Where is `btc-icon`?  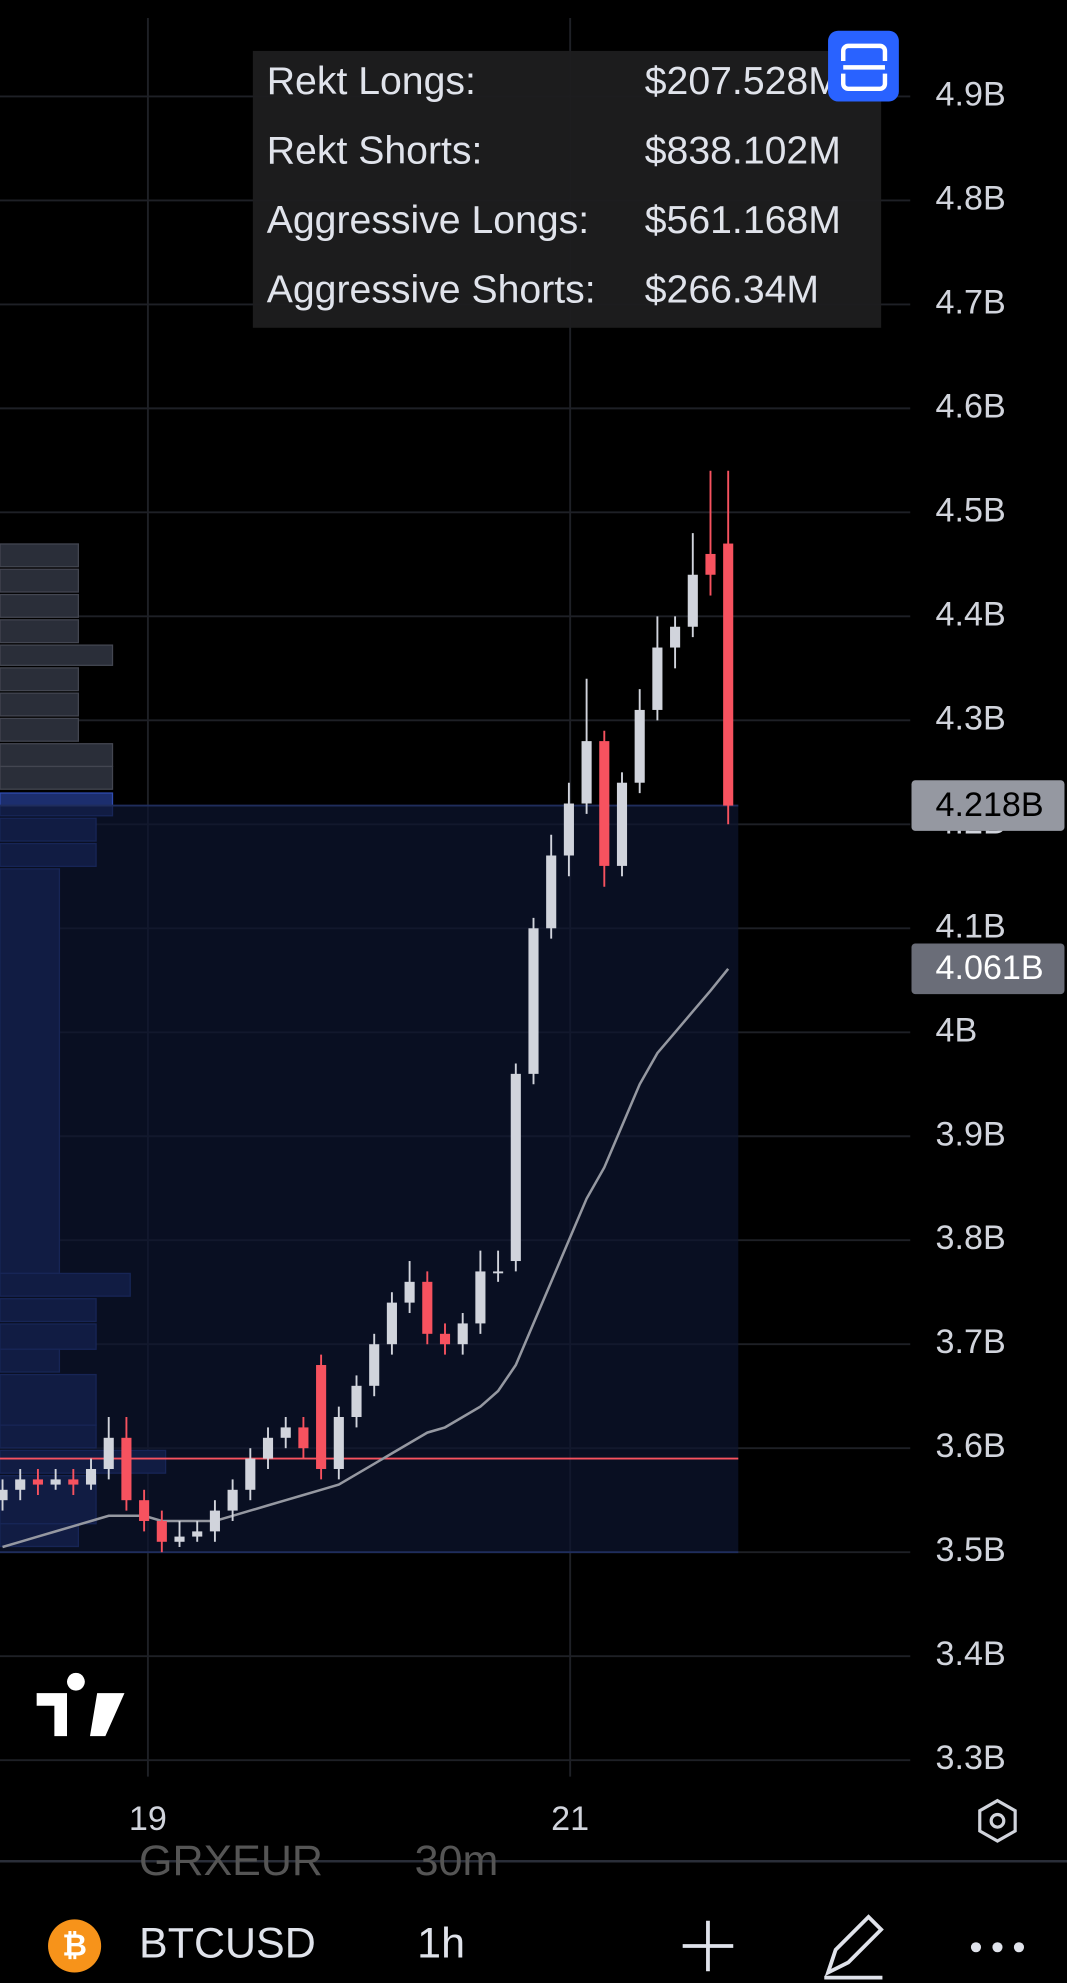 btc-icon is located at coordinates (75, 1946).